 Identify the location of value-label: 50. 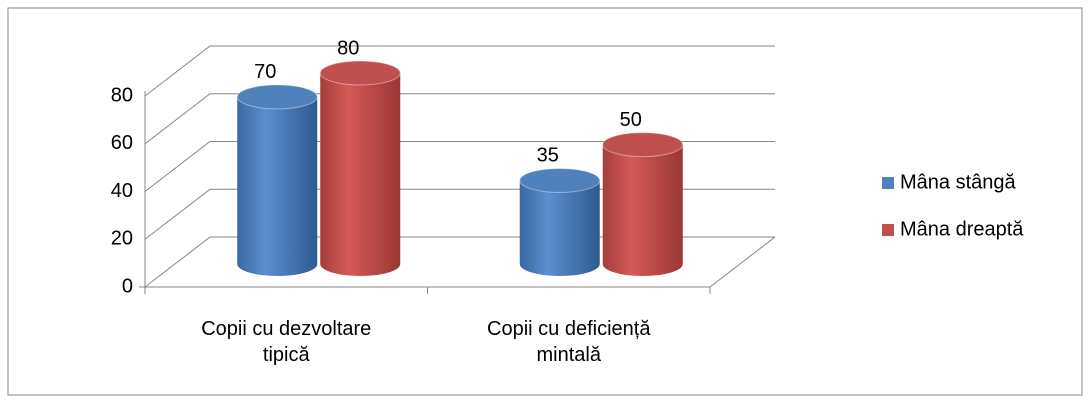
(631, 120).